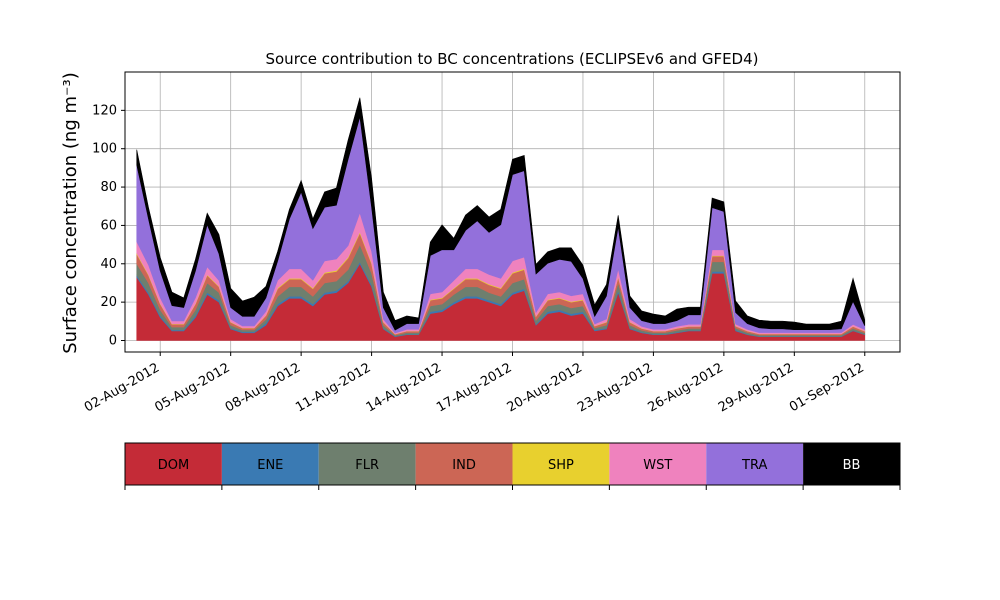 The image size is (1000, 600). What do you see at coordinates (474, 387) in the screenshot?
I see `x-tick-label: 17-Aug-2012` at bounding box center [474, 387].